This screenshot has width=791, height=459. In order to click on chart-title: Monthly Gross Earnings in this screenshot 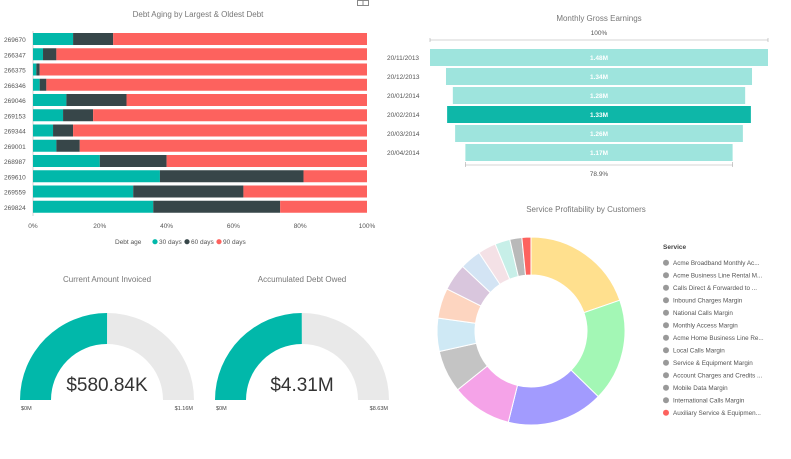, I will do `click(598, 18)`.